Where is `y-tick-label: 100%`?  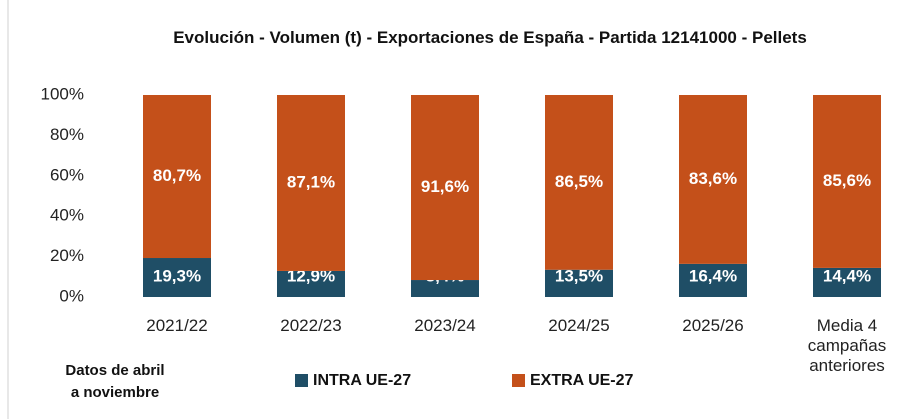
y-tick-label: 100% is located at coordinates (62, 93).